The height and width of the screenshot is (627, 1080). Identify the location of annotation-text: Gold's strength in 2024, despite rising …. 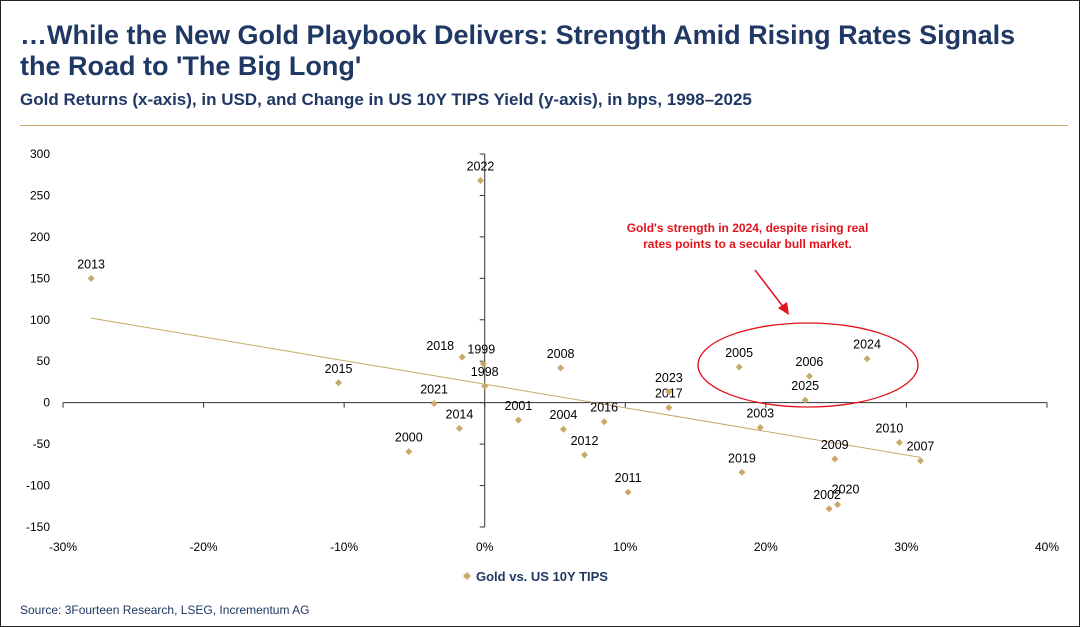
(747, 236).